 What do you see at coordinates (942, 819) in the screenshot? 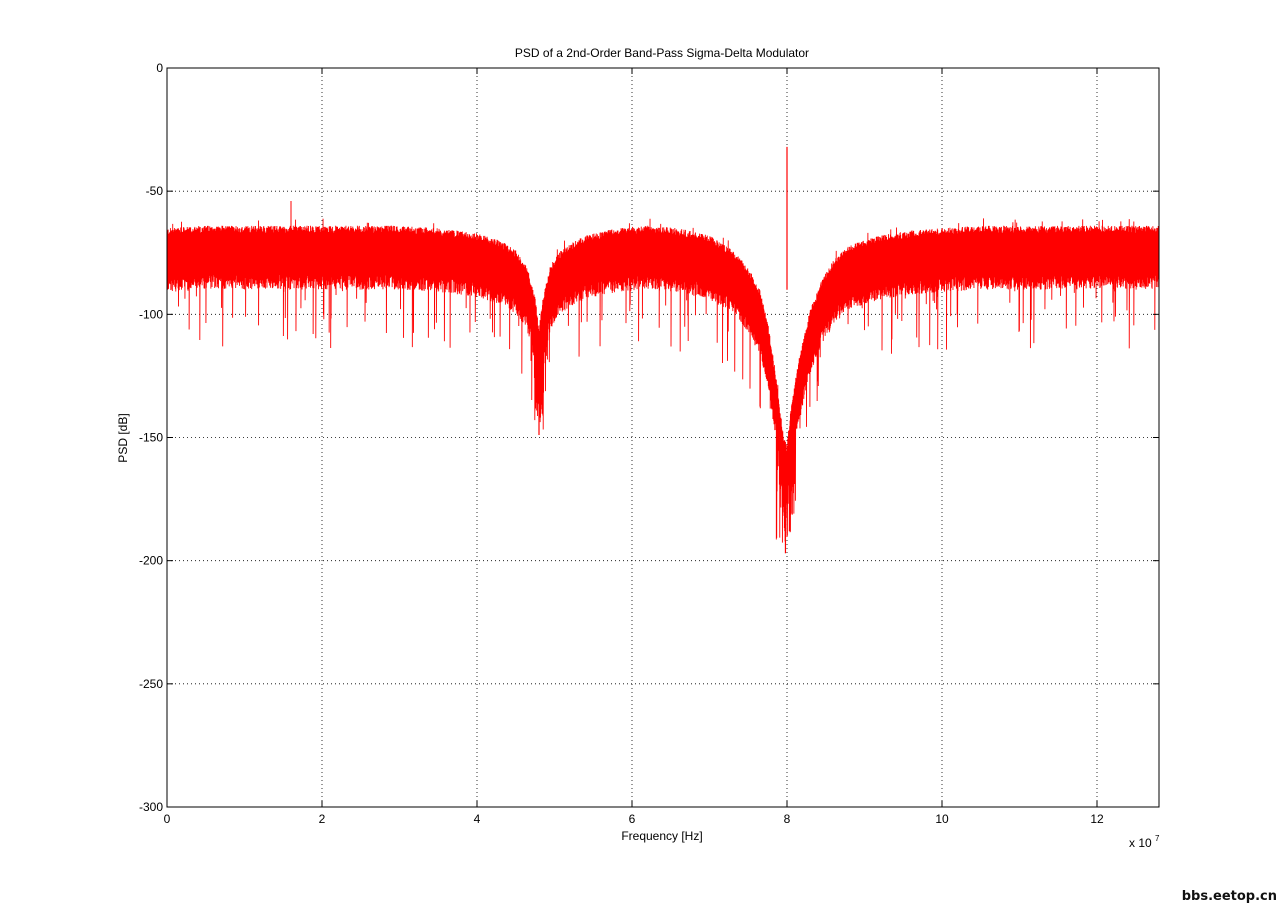
I see `x-tick-label: 10` at bounding box center [942, 819].